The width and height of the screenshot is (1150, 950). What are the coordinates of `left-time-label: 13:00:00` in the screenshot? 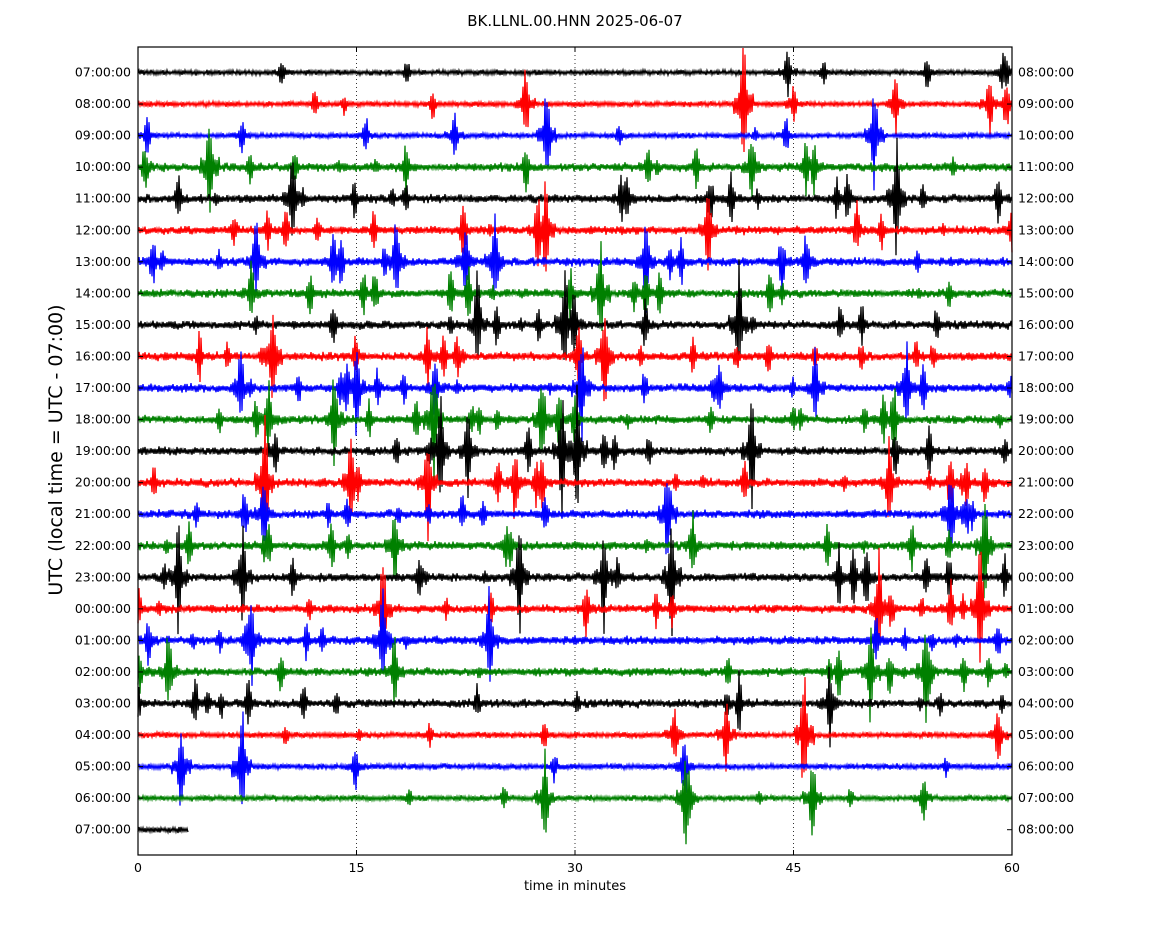 It's located at (103, 261).